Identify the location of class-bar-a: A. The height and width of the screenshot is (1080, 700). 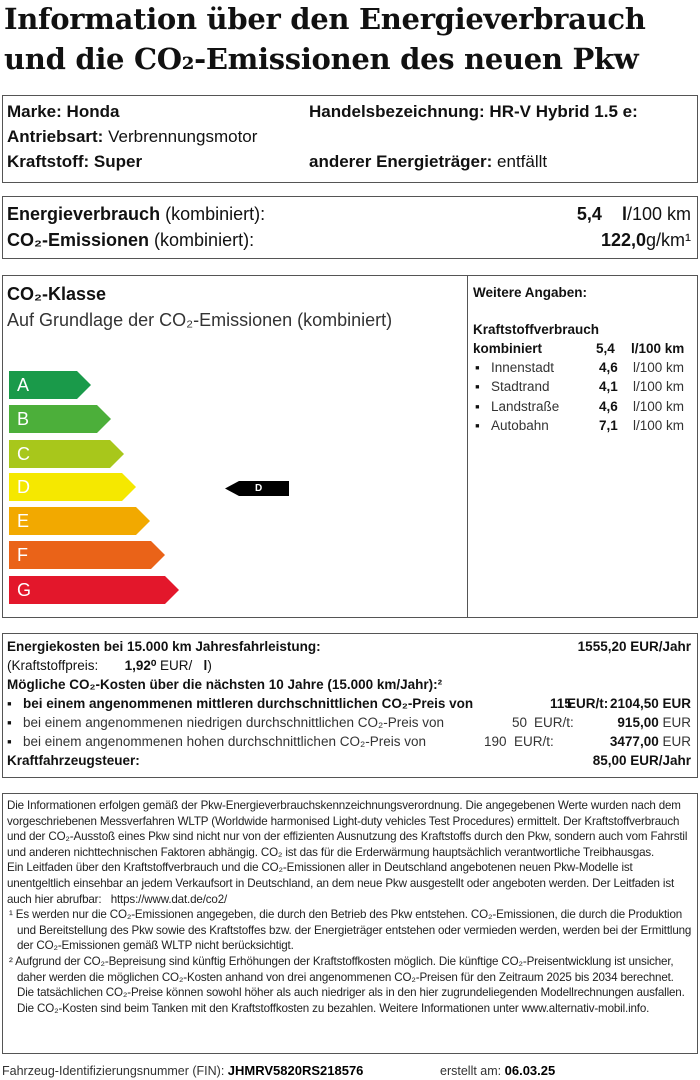
(50, 385).